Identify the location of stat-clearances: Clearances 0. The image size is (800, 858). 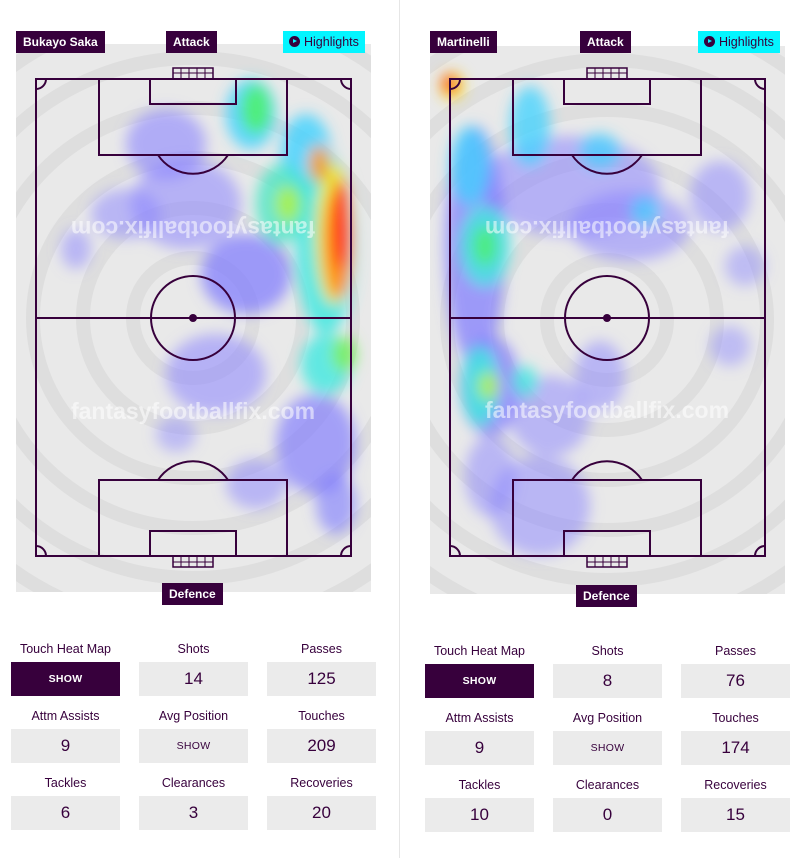
(607, 804).